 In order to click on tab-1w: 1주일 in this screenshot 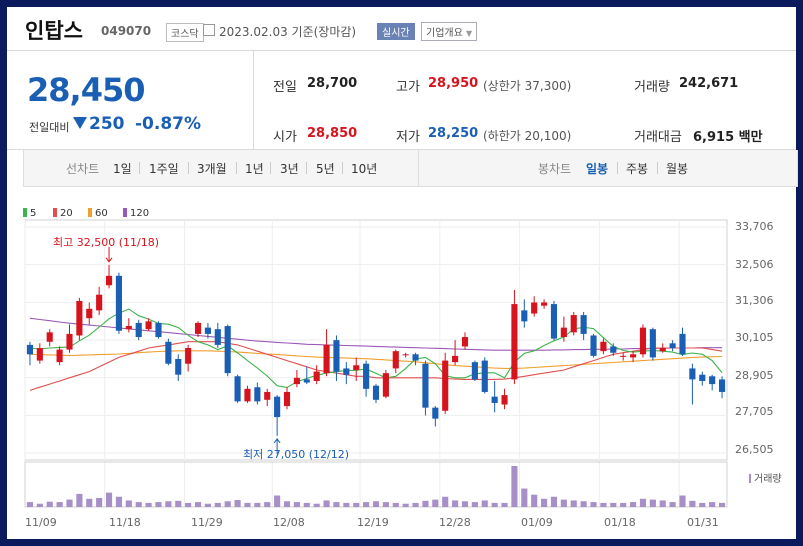, I will do `click(164, 169)`.